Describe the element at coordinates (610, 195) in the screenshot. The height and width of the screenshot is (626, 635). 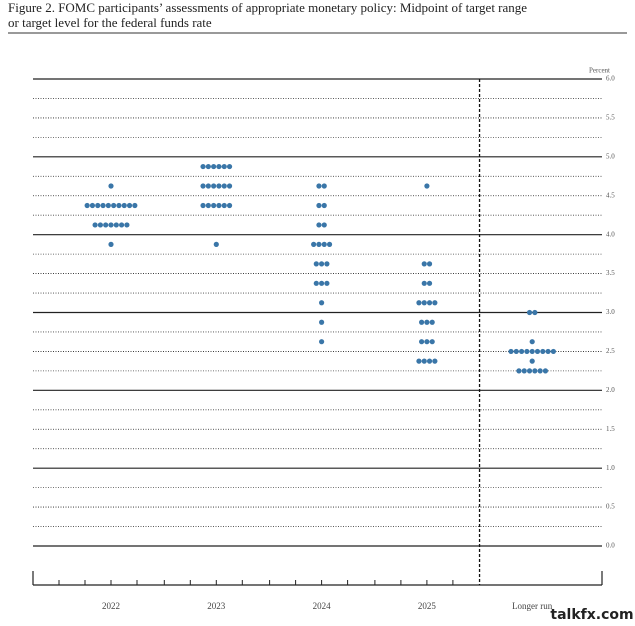
I see `y-tick-label: 4.5` at that location.